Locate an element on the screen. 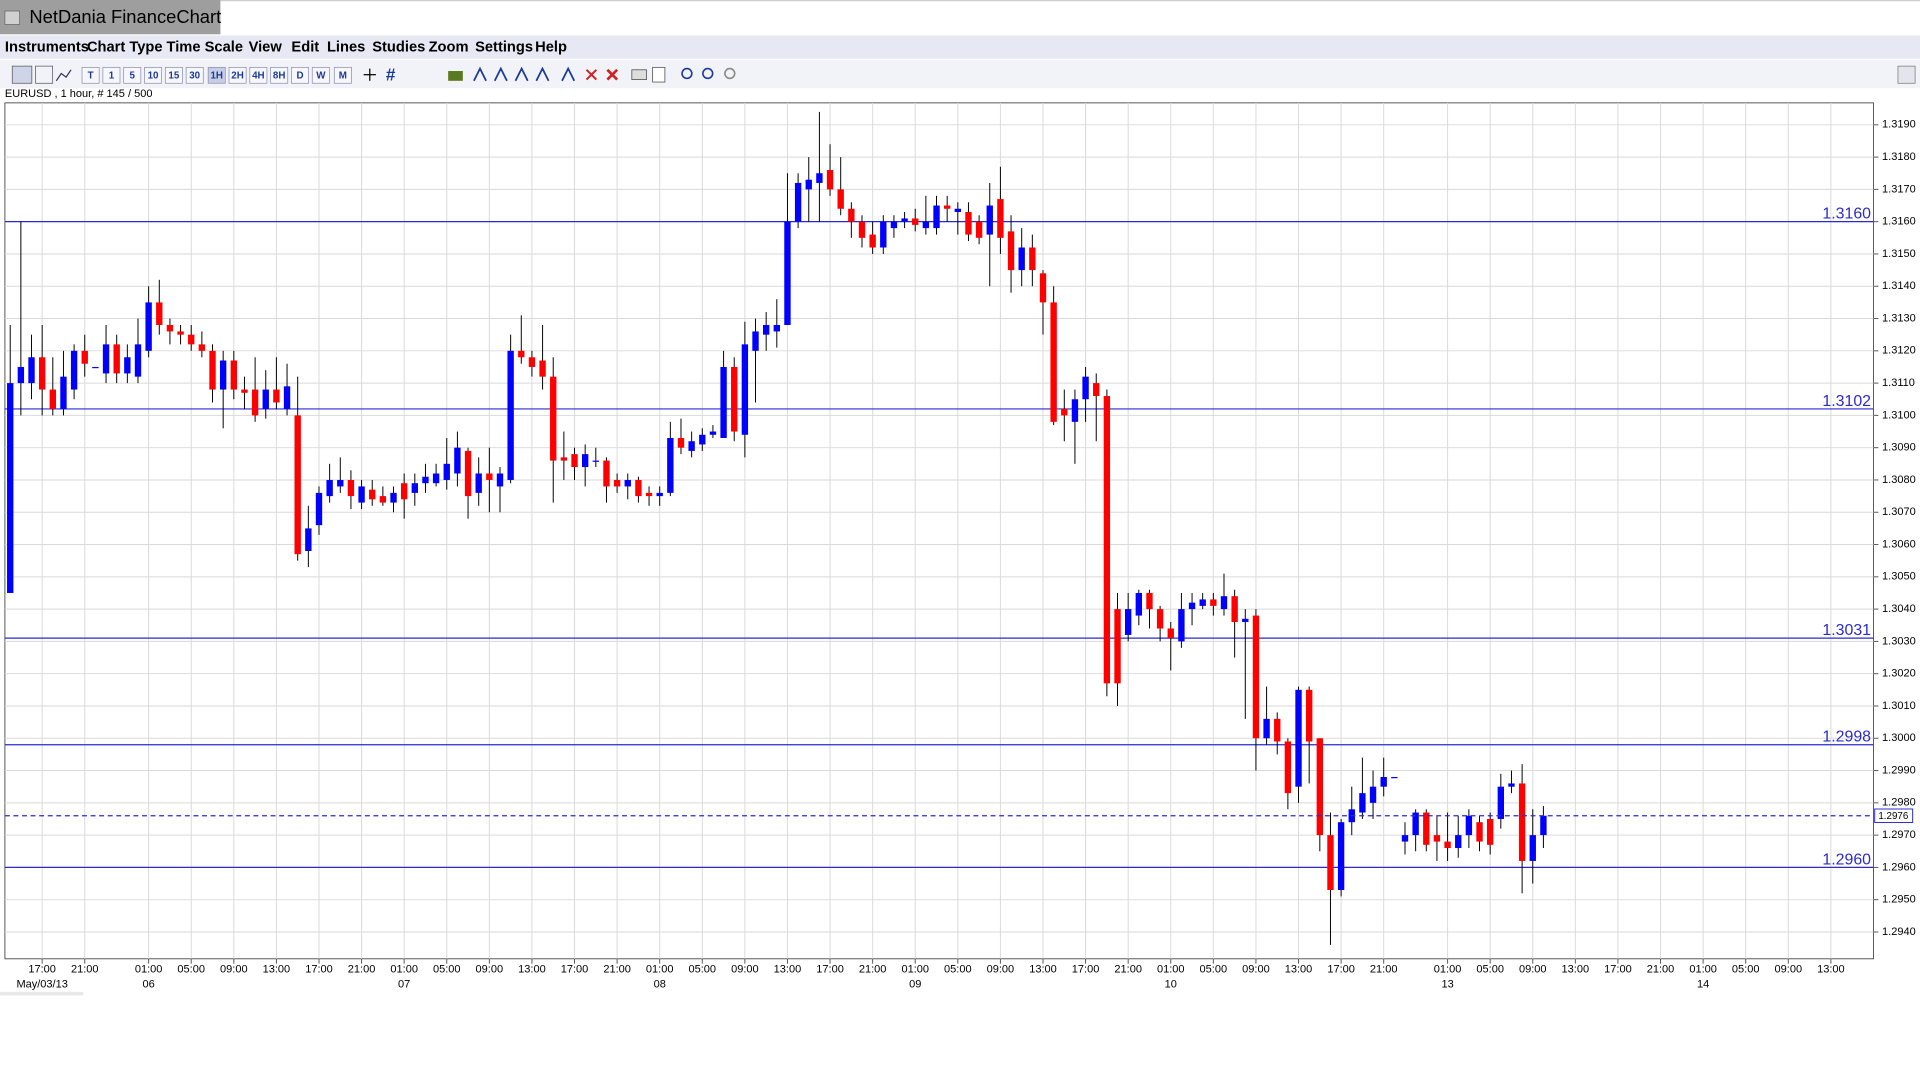 This screenshot has height=1080, width=1920. zoom-out-icon is located at coordinates (708, 73).